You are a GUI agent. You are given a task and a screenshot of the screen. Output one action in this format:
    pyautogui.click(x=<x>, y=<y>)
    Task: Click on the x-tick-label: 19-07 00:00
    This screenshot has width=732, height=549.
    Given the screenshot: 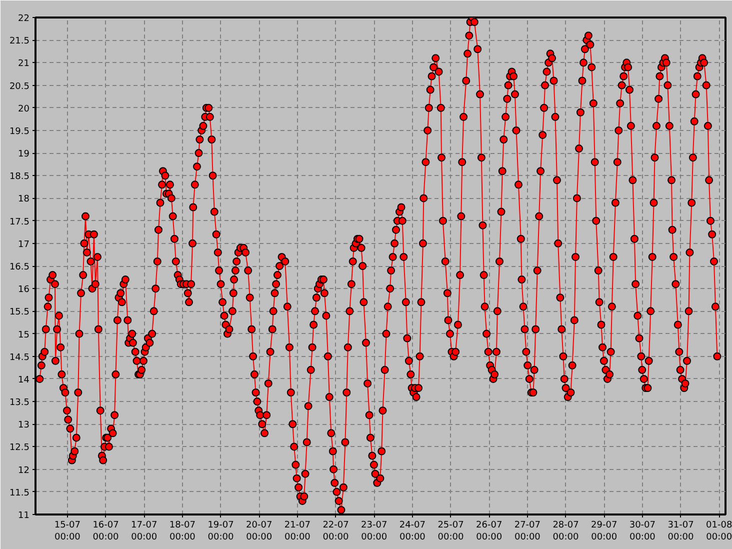 What is the action you would take?
    pyautogui.click(x=221, y=531)
    